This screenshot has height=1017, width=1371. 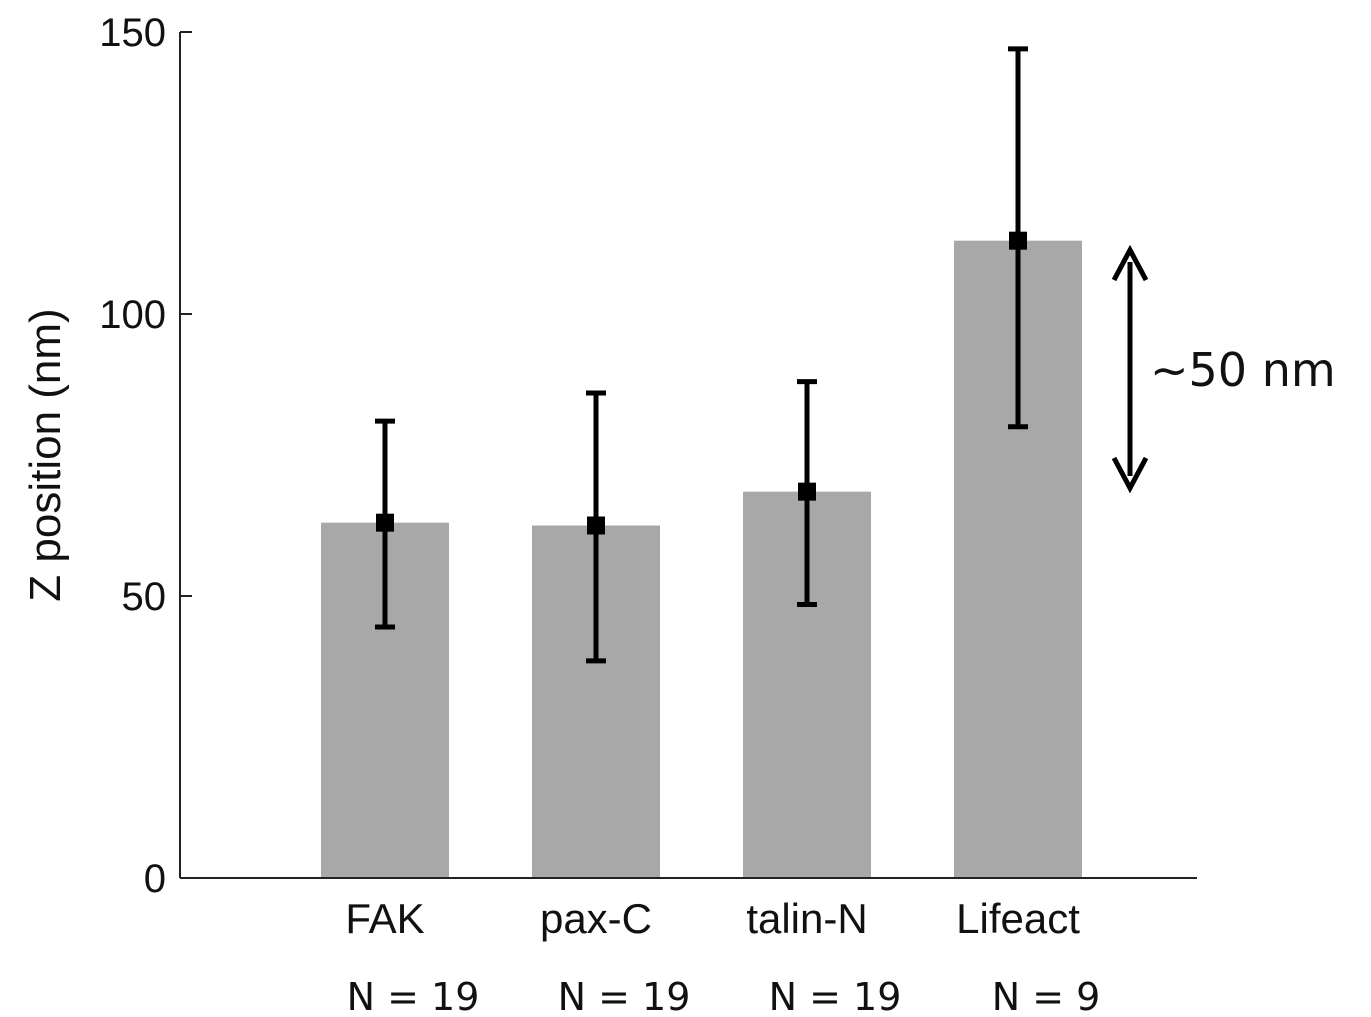 I want to click on x-tick-label: pax-C, so click(x=596, y=918).